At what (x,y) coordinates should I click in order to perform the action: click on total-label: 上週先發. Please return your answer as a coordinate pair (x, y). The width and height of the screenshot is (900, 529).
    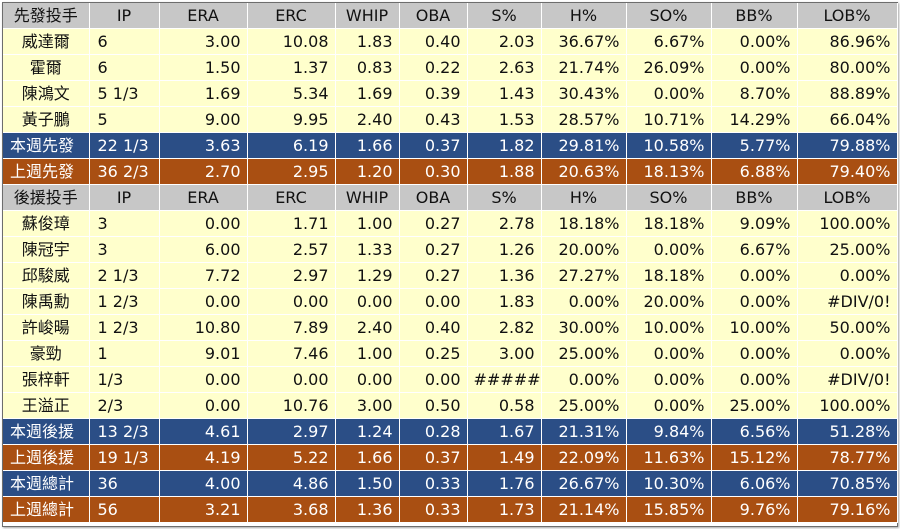
    Looking at the image, I should click on (46, 171).